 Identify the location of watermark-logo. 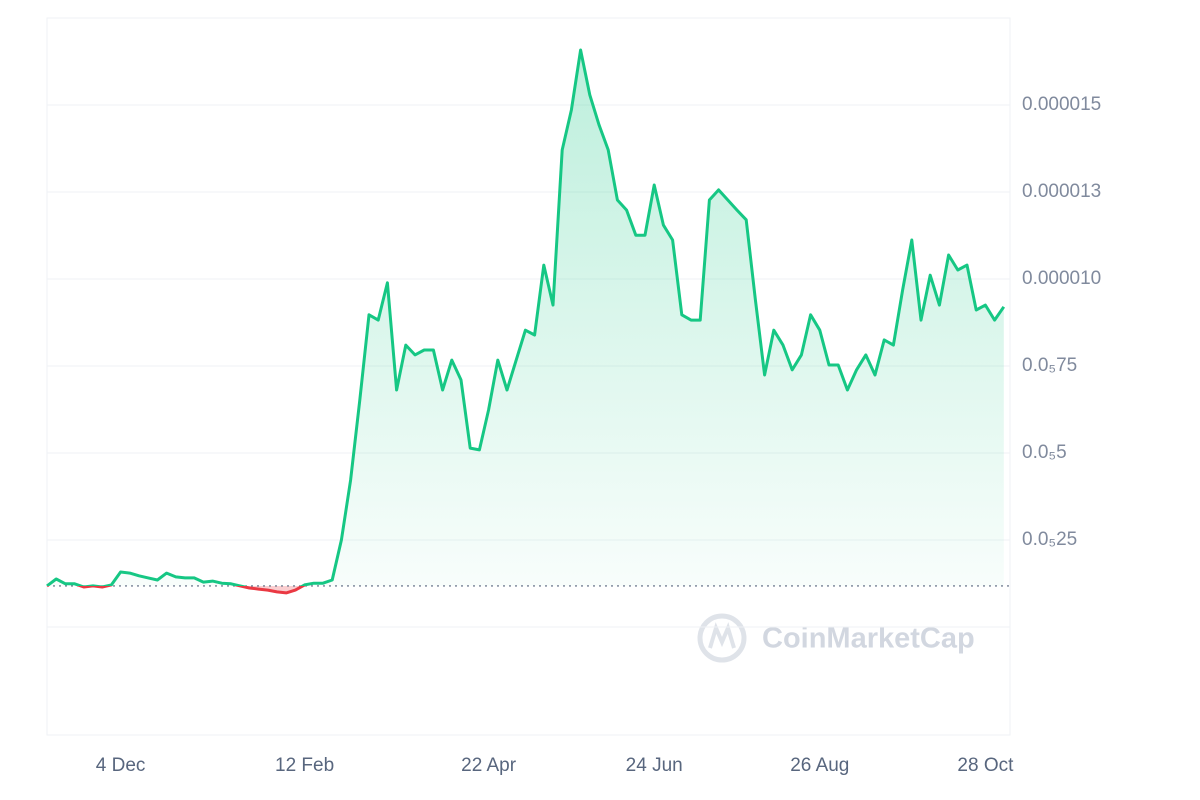
(722, 638).